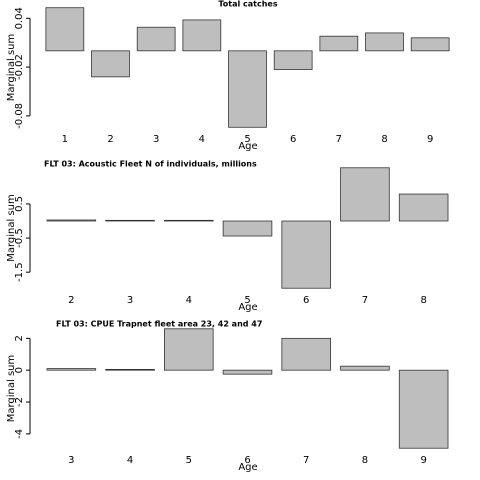  Describe the element at coordinates (65, 139) in the screenshot. I see `x-tick-label: 1` at that location.